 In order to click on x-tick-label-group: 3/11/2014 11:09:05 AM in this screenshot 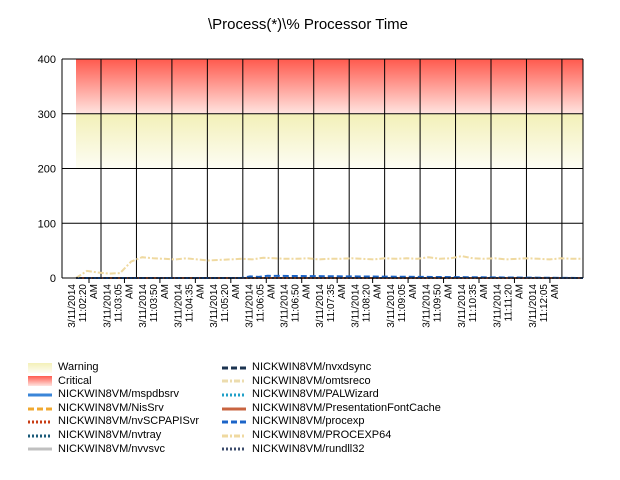, I will do `click(402, 306)`.